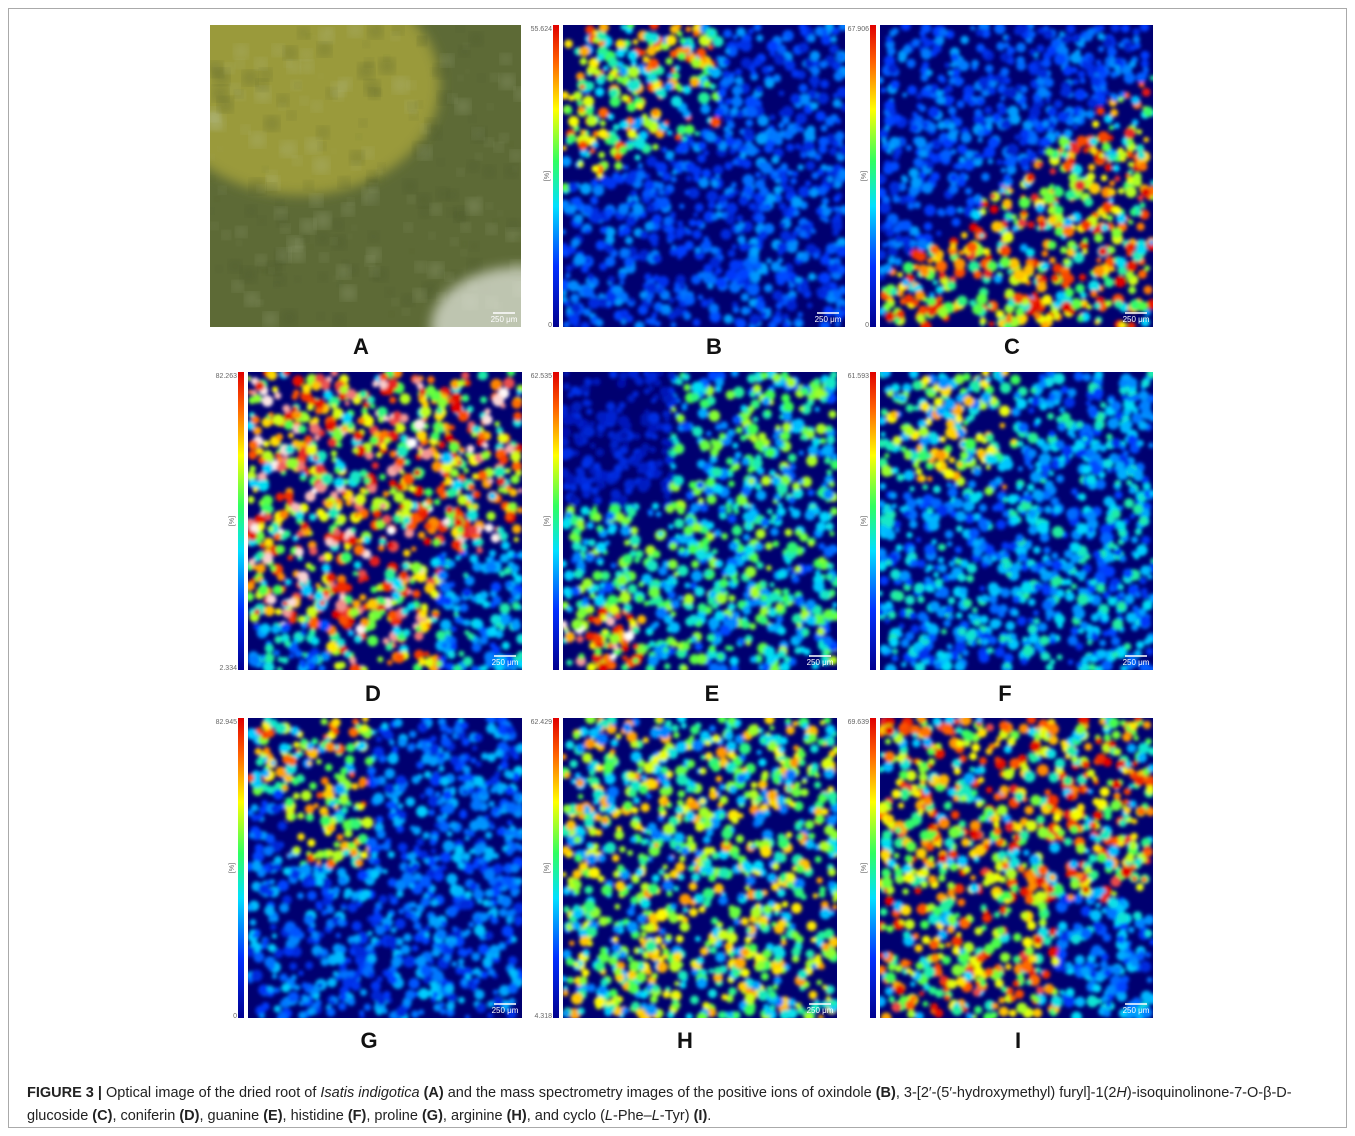  Describe the element at coordinates (227, 376) in the screenshot. I see `colorbar-max: 82.263` at that location.